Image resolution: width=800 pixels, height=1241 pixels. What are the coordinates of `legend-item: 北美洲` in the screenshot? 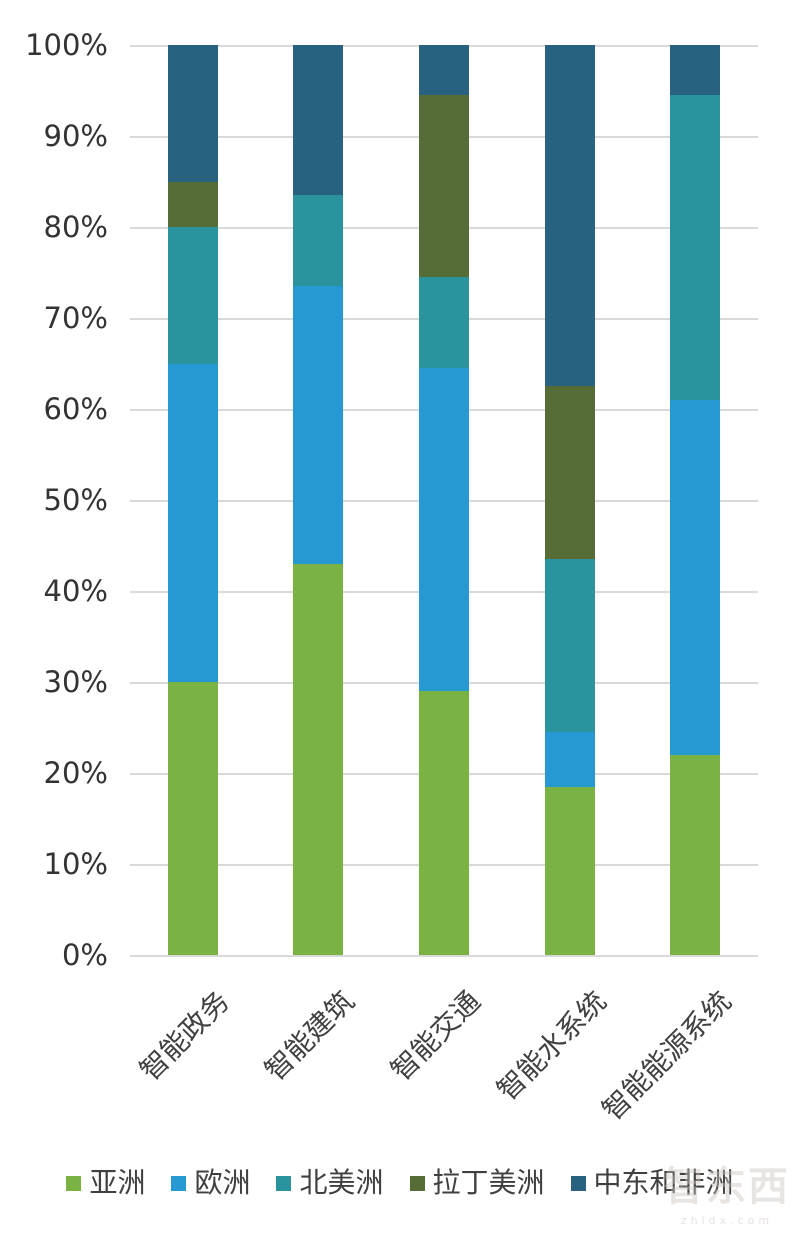 It's located at (330, 1183).